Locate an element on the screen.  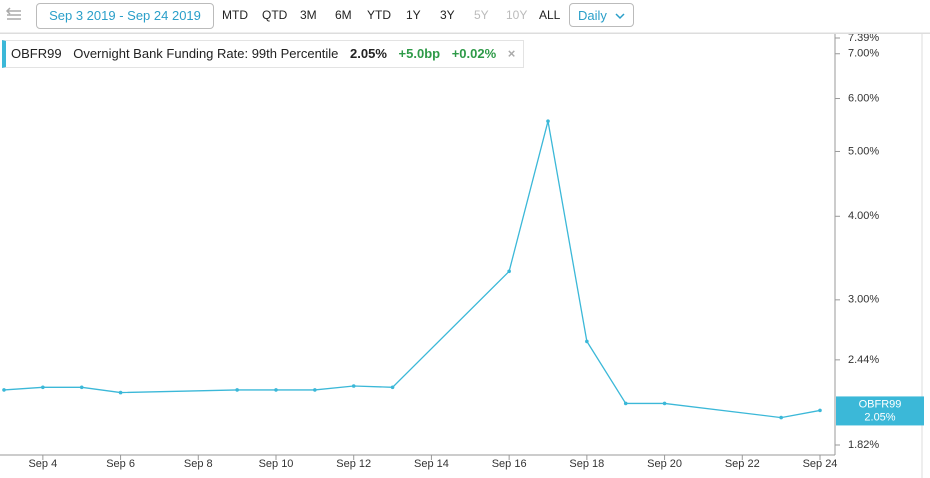
date-range-button: Sep 3 2019 - Sep 24 2019 is located at coordinates (125, 16).